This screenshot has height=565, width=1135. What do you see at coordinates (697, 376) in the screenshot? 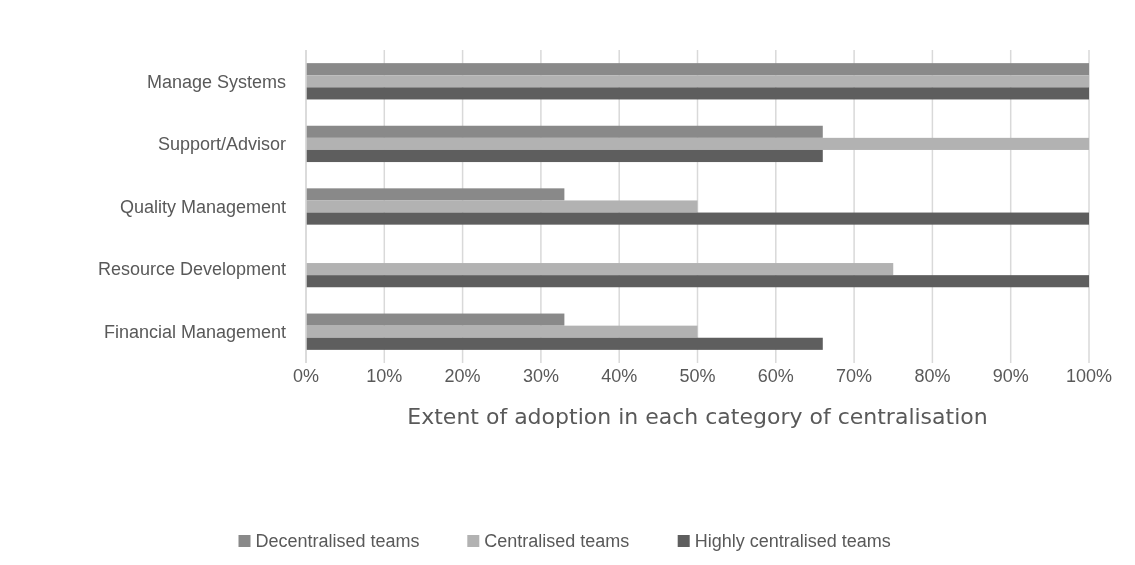
I see `x-tick-label: 50%` at bounding box center [697, 376].